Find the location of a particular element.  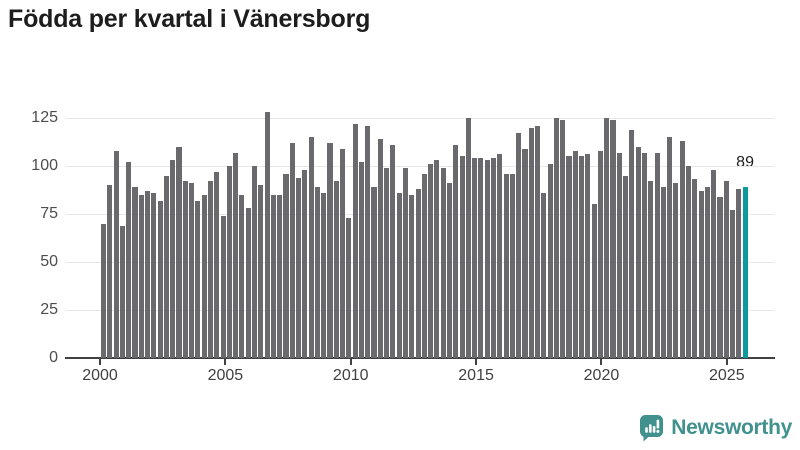

x-tick-label: 2005 is located at coordinates (225, 375).